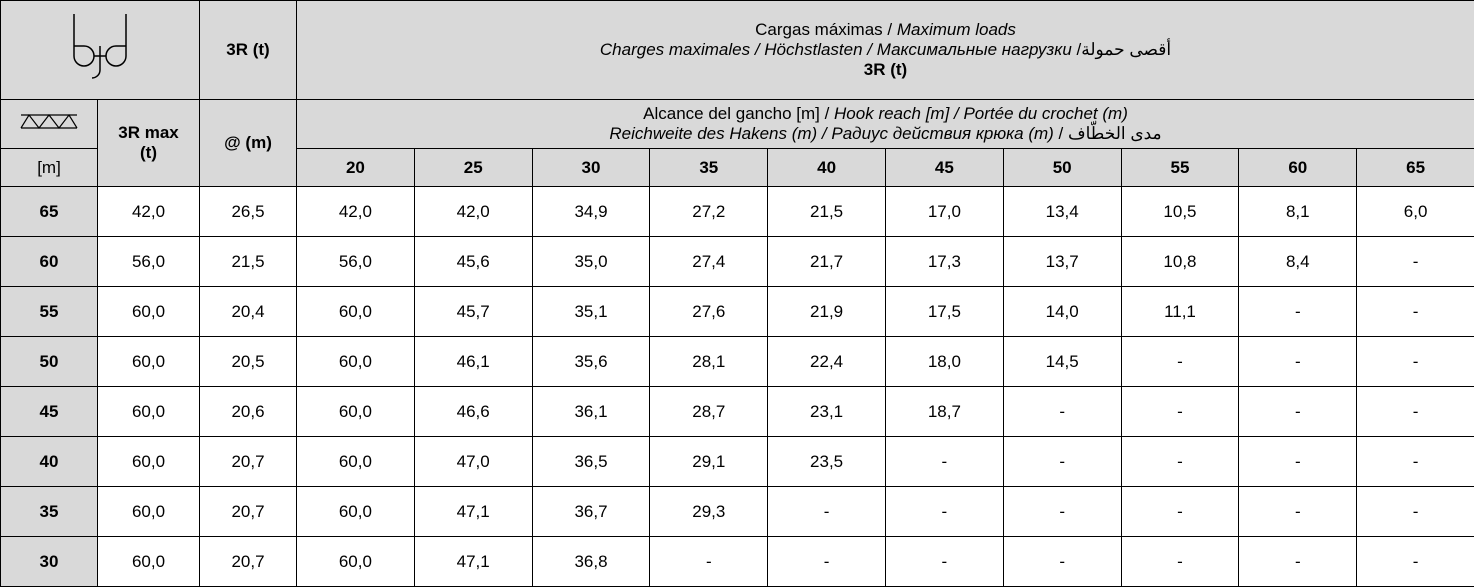 The height and width of the screenshot is (588, 1474). I want to click on load-cell: 46,6, so click(473, 411).